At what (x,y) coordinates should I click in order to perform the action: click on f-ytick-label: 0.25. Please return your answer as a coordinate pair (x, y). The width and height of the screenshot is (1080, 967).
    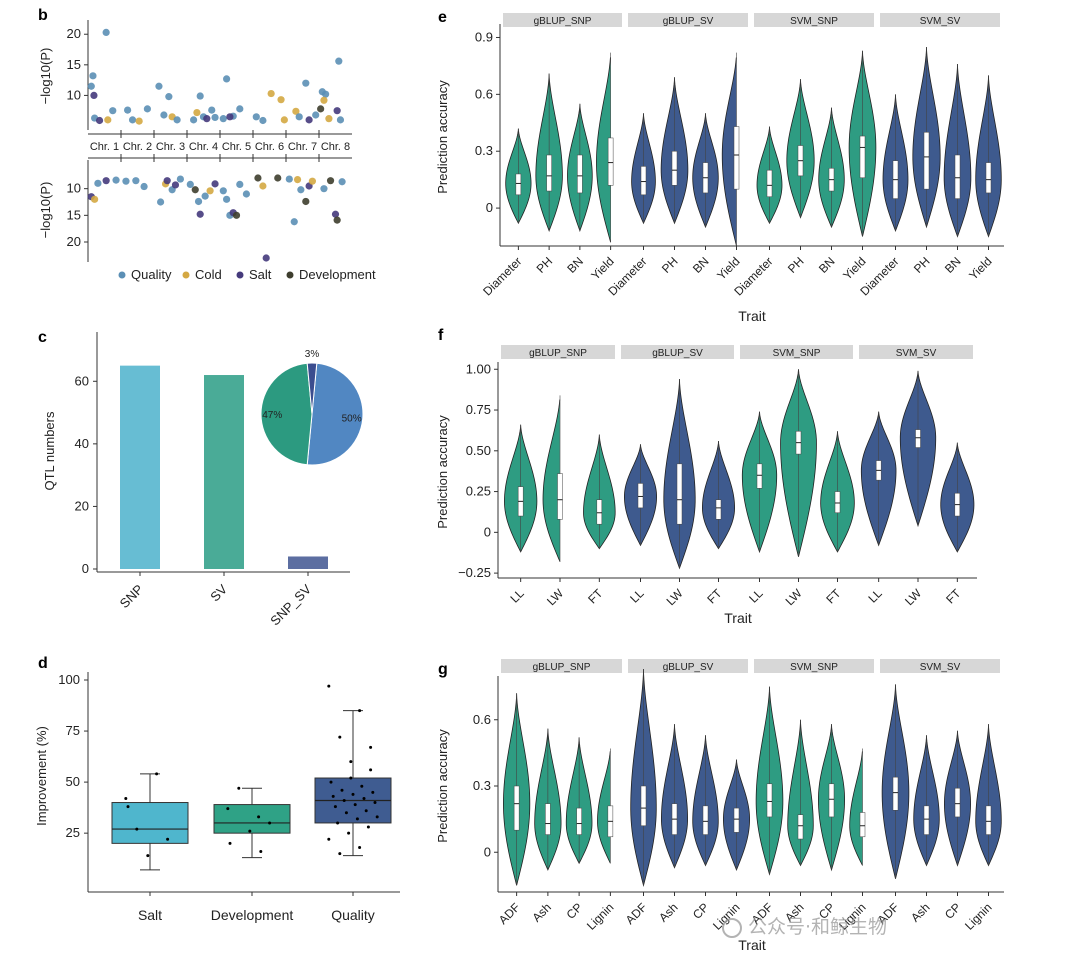
    Looking at the image, I should click on (478, 491).